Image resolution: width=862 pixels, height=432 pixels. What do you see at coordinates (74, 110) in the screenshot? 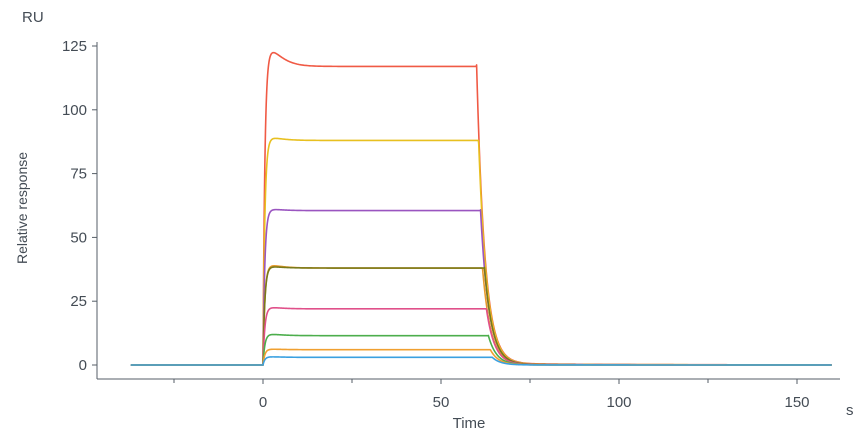
I see `y-tick-label: 100` at bounding box center [74, 110].